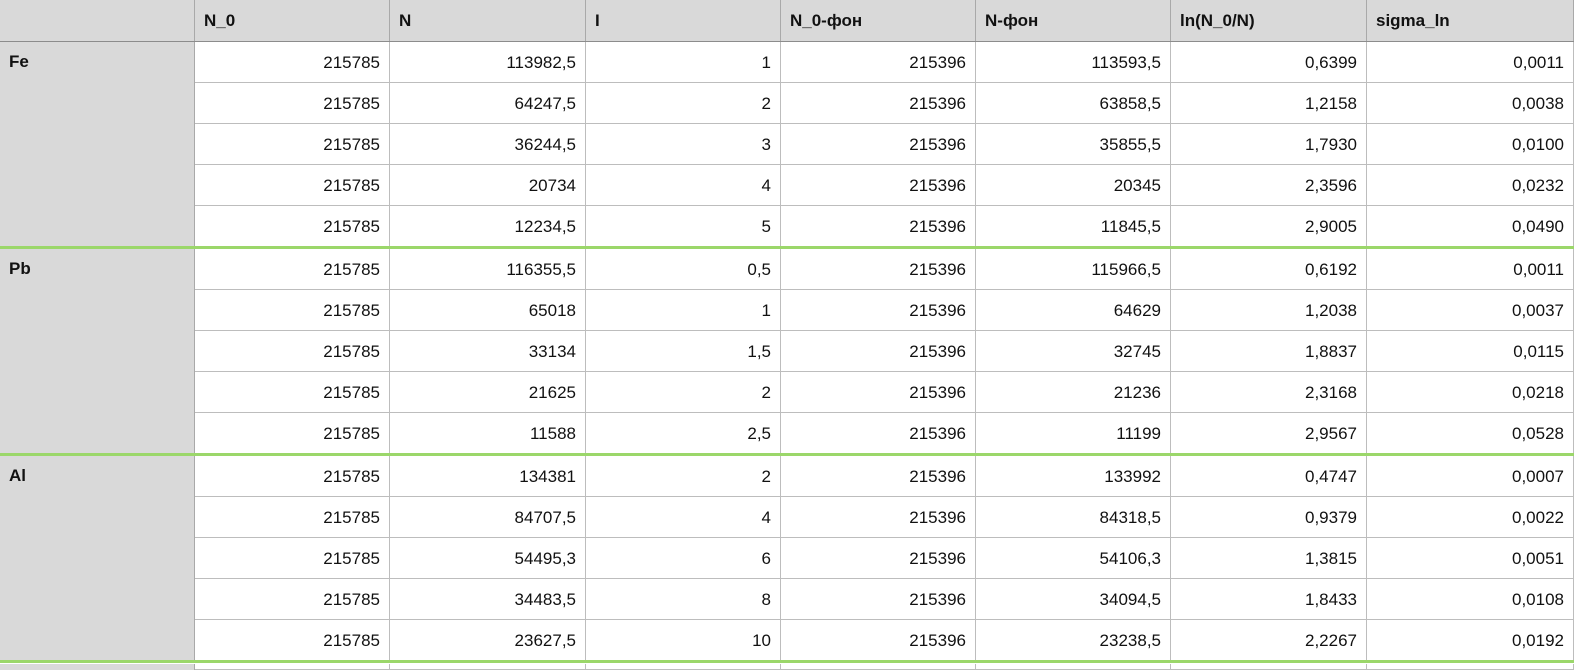  Describe the element at coordinates (878, 20) in the screenshot. I see `column-header-4: N_0-фон` at that location.